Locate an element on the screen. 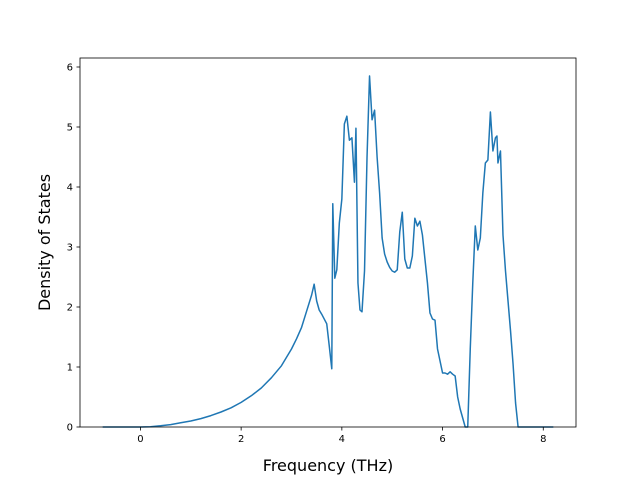  y-tick-label: 0 is located at coordinates (70, 428).